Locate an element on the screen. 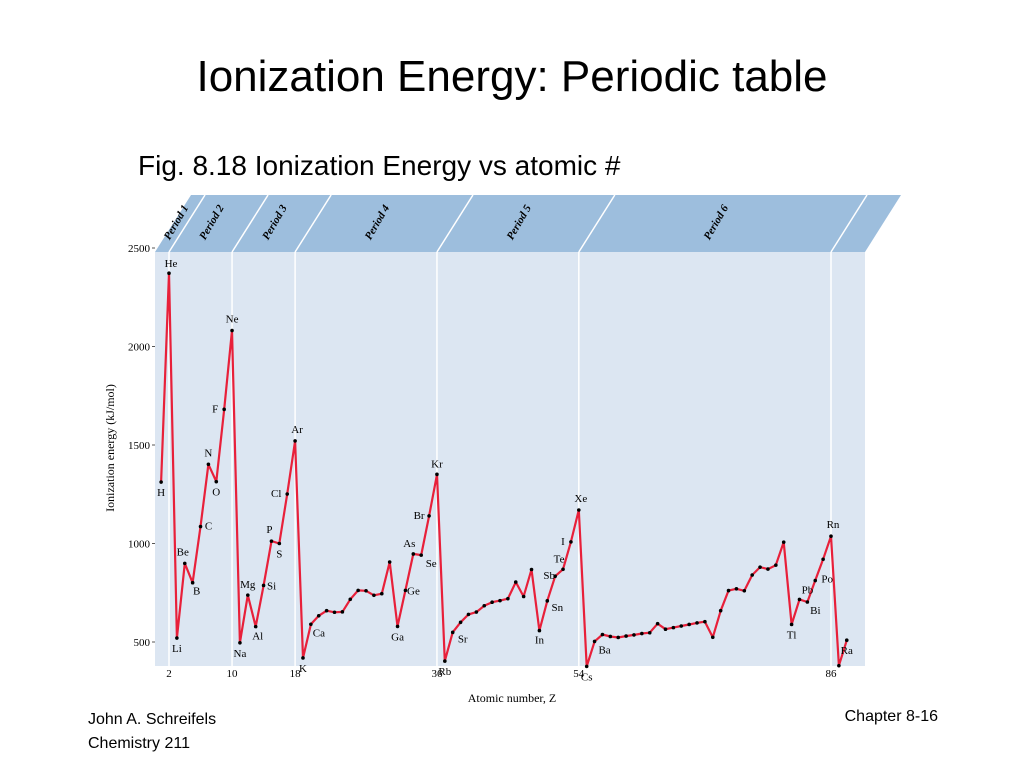  element-label: Ge is located at coordinates (413, 591).